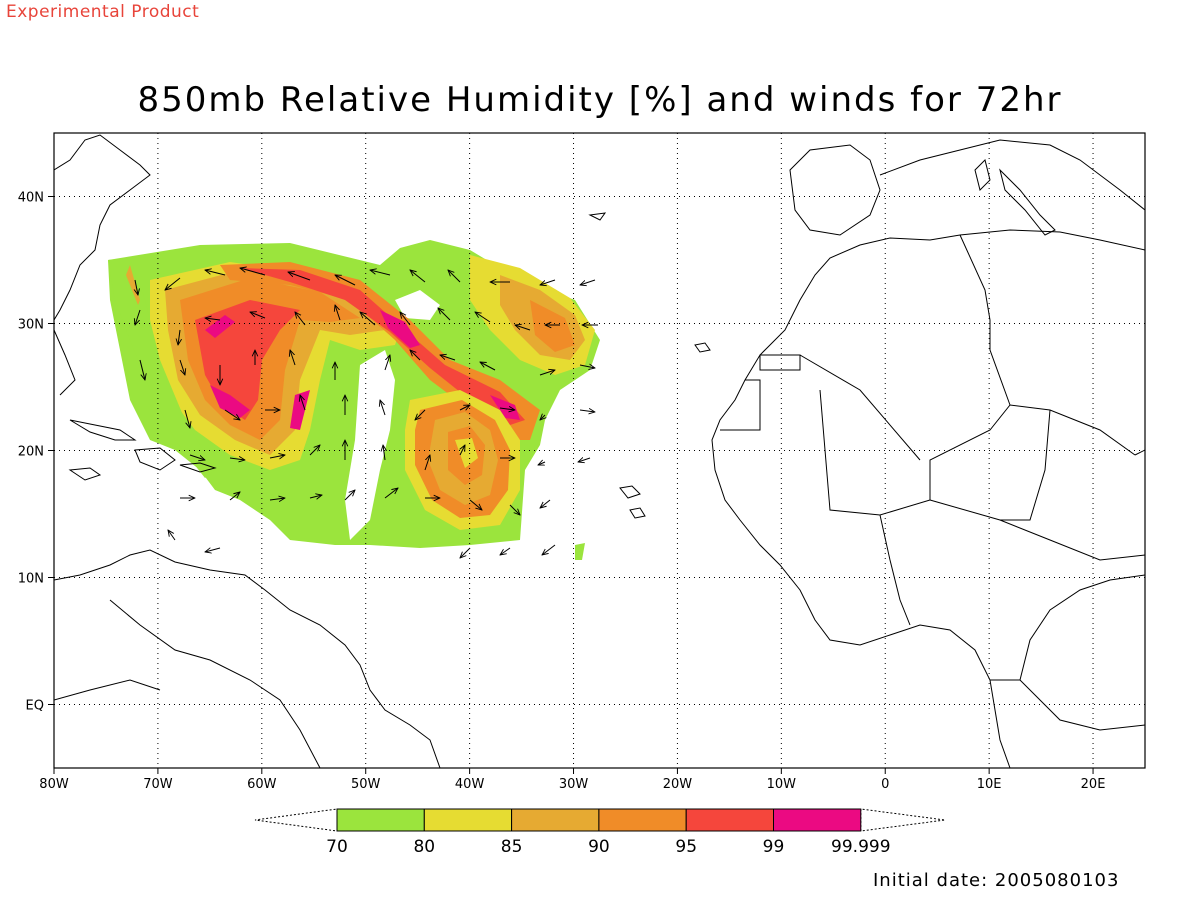 The width and height of the screenshot is (1200, 900). What do you see at coordinates (31, 325) in the screenshot?
I see `y-tick-label: 30N` at bounding box center [31, 325].